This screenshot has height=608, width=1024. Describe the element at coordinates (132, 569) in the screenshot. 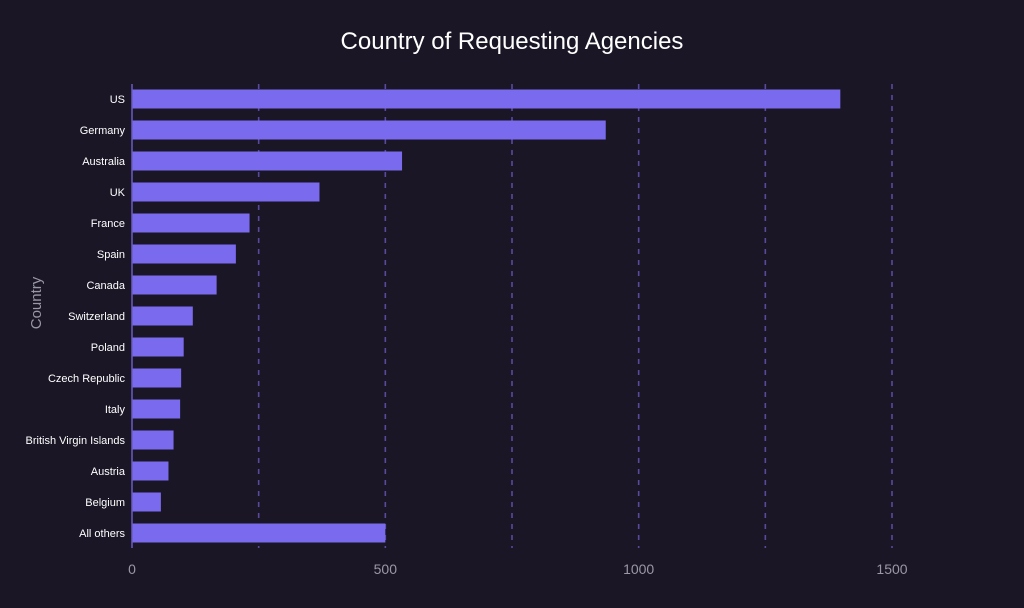

I see `x-tick-label: 0` at that location.